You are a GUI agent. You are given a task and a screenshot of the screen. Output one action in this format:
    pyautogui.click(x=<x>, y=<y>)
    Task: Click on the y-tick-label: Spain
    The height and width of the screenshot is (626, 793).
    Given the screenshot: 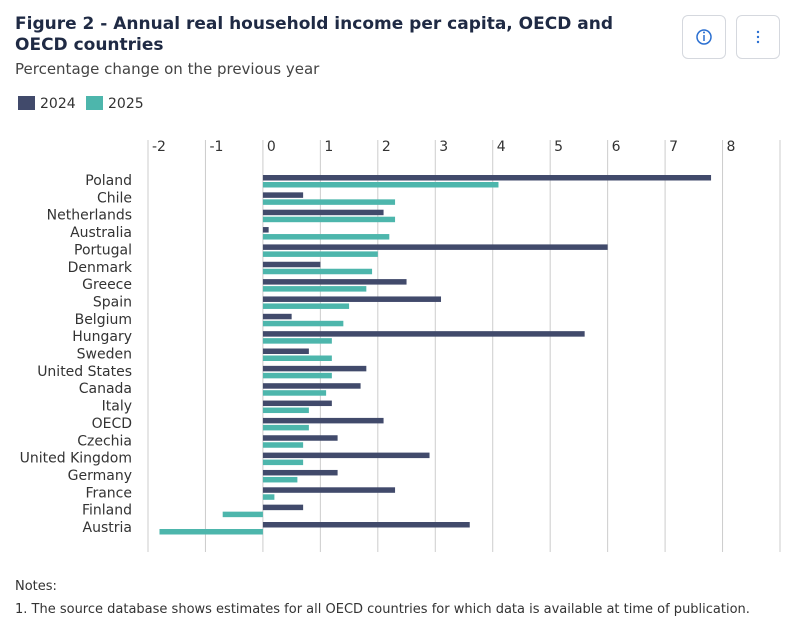 What is the action you would take?
    pyautogui.click(x=112, y=302)
    